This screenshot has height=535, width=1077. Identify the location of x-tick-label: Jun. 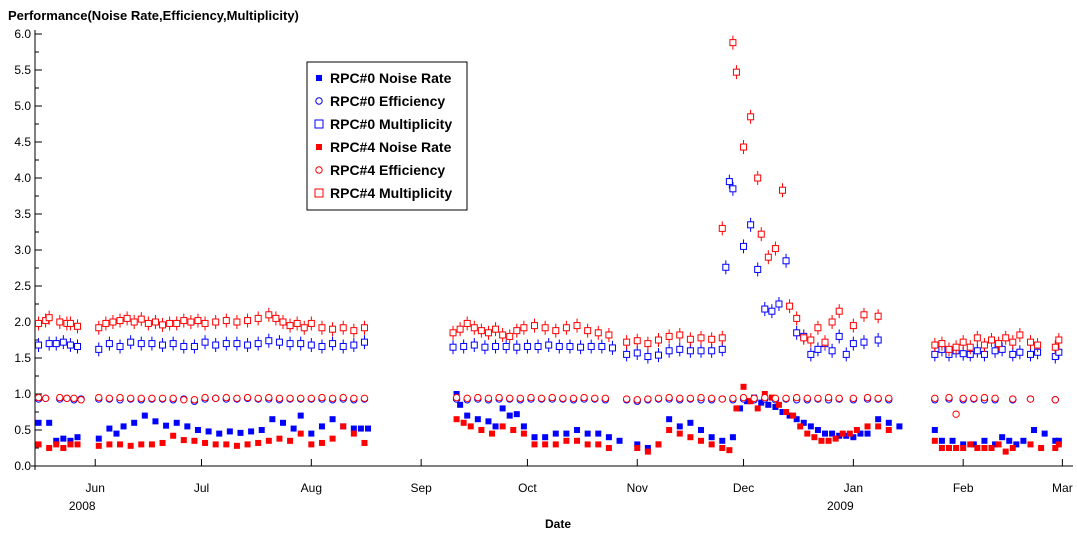
(95, 488).